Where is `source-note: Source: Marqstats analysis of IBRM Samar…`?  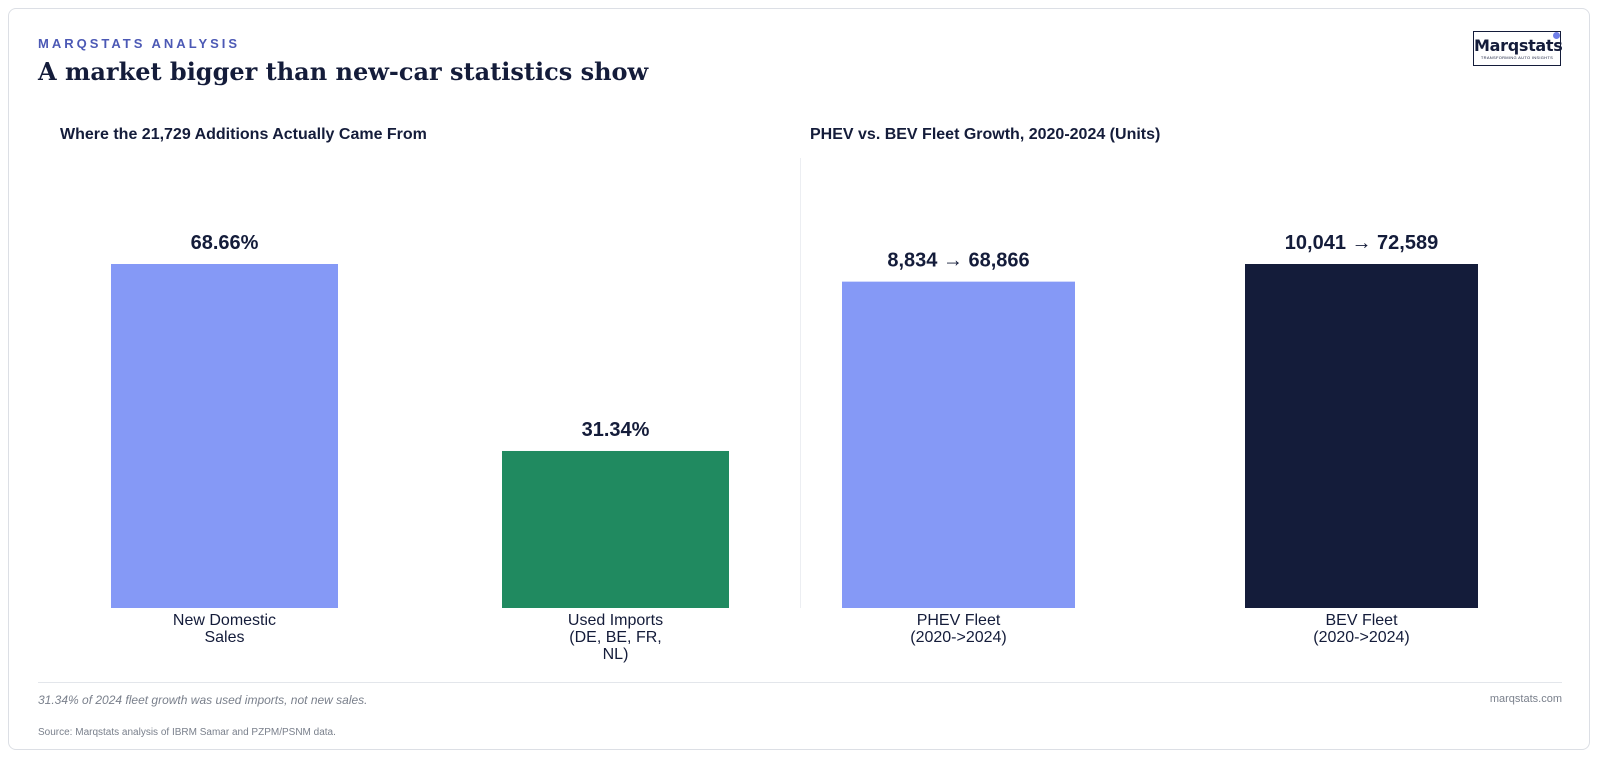 source-note: Source: Marqstats analysis of IBRM Samar… is located at coordinates (187, 732).